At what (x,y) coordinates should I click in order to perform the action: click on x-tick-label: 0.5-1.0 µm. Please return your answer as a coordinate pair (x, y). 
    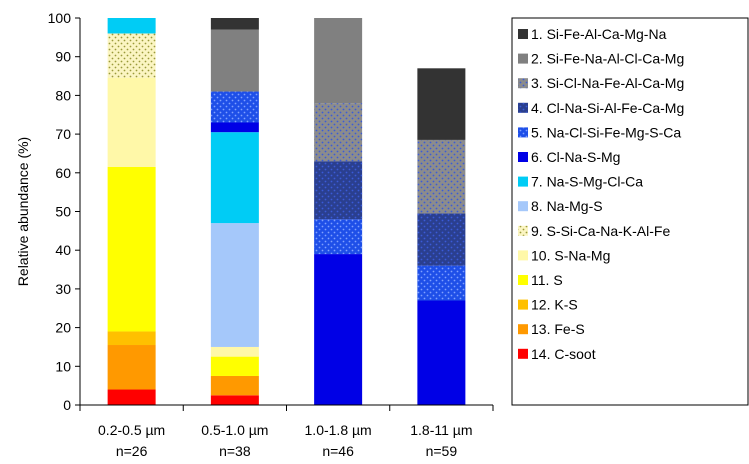
    Looking at the image, I should click on (234, 430).